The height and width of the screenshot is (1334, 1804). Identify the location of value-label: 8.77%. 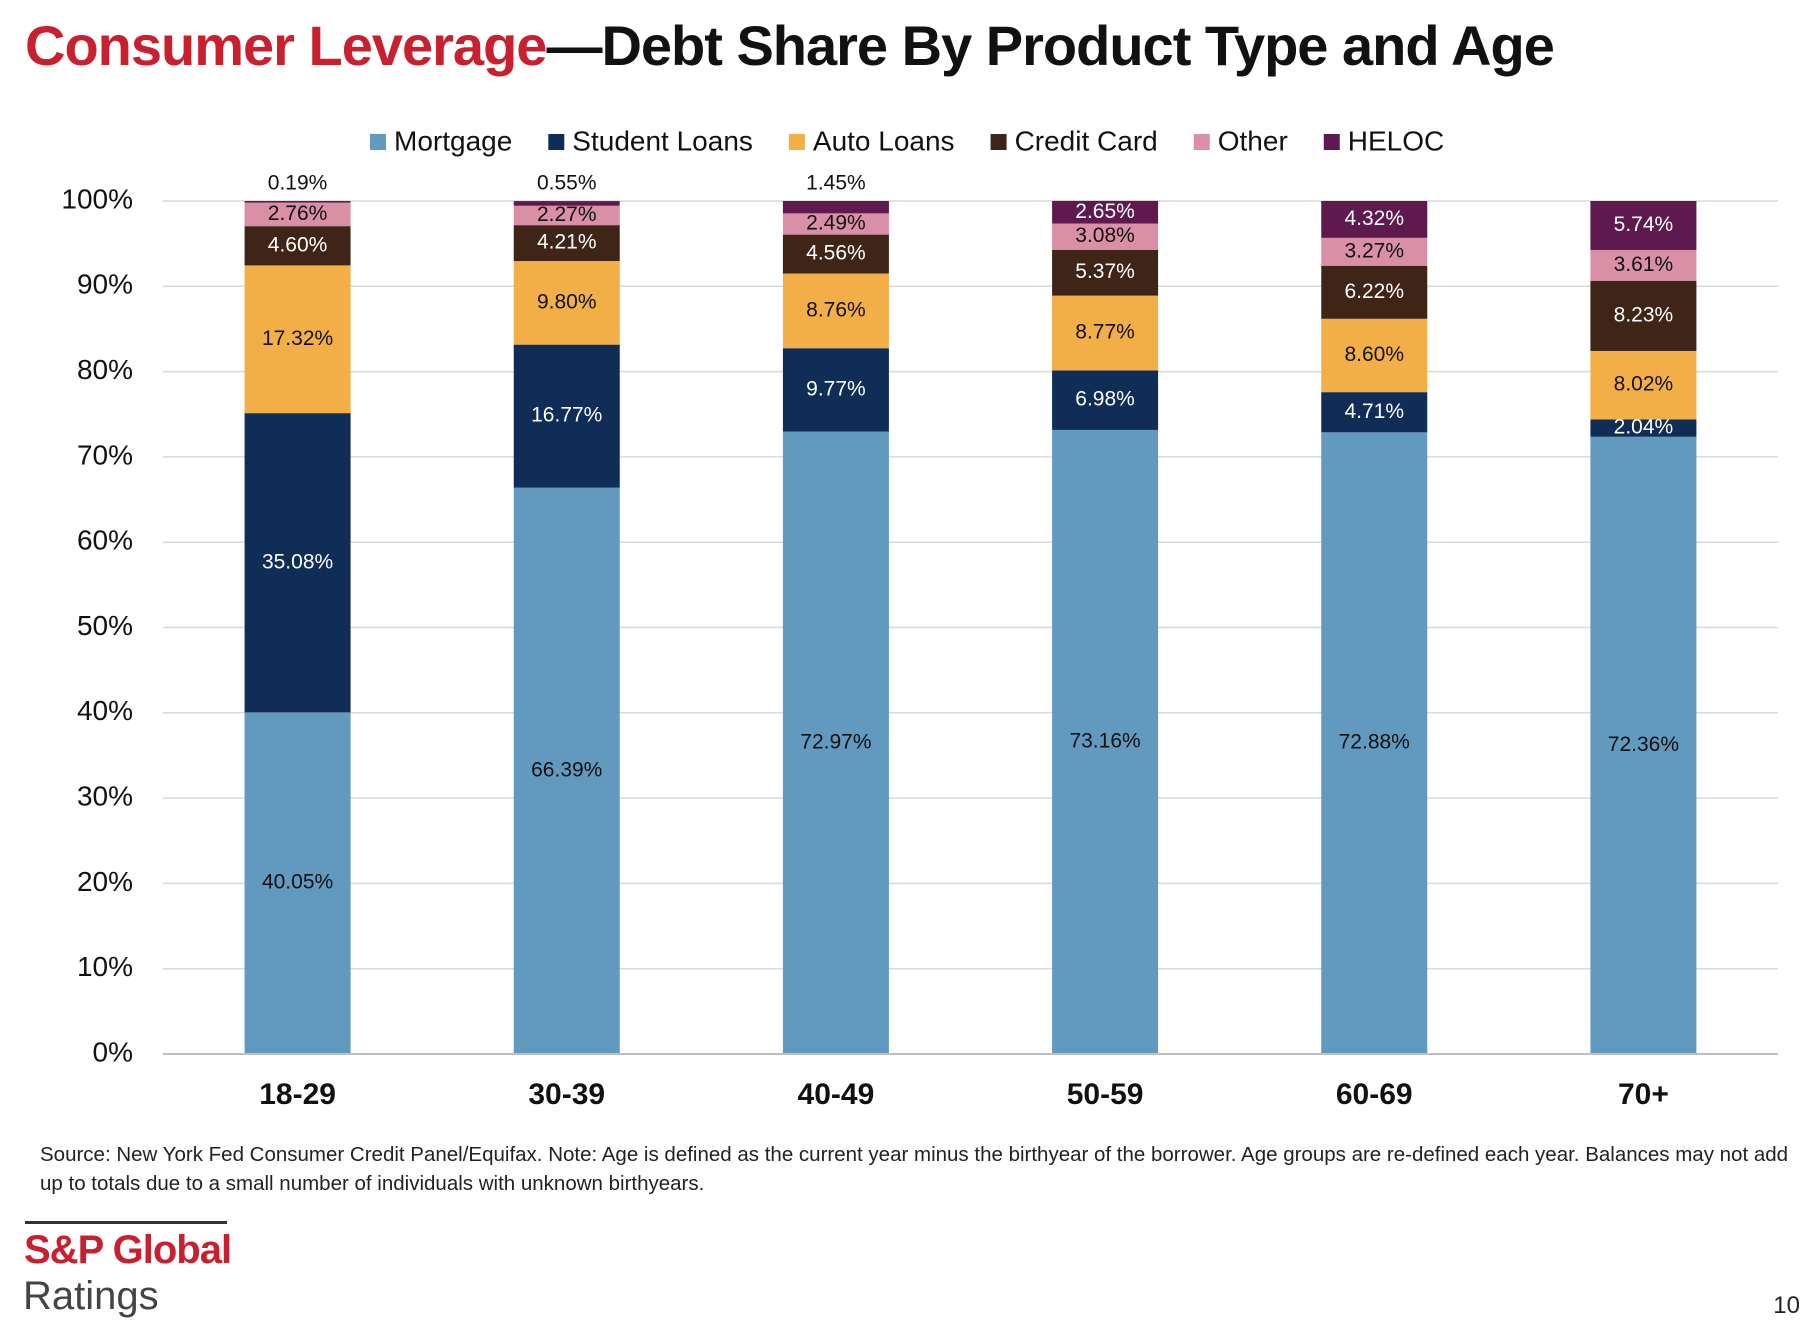
(1105, 332).